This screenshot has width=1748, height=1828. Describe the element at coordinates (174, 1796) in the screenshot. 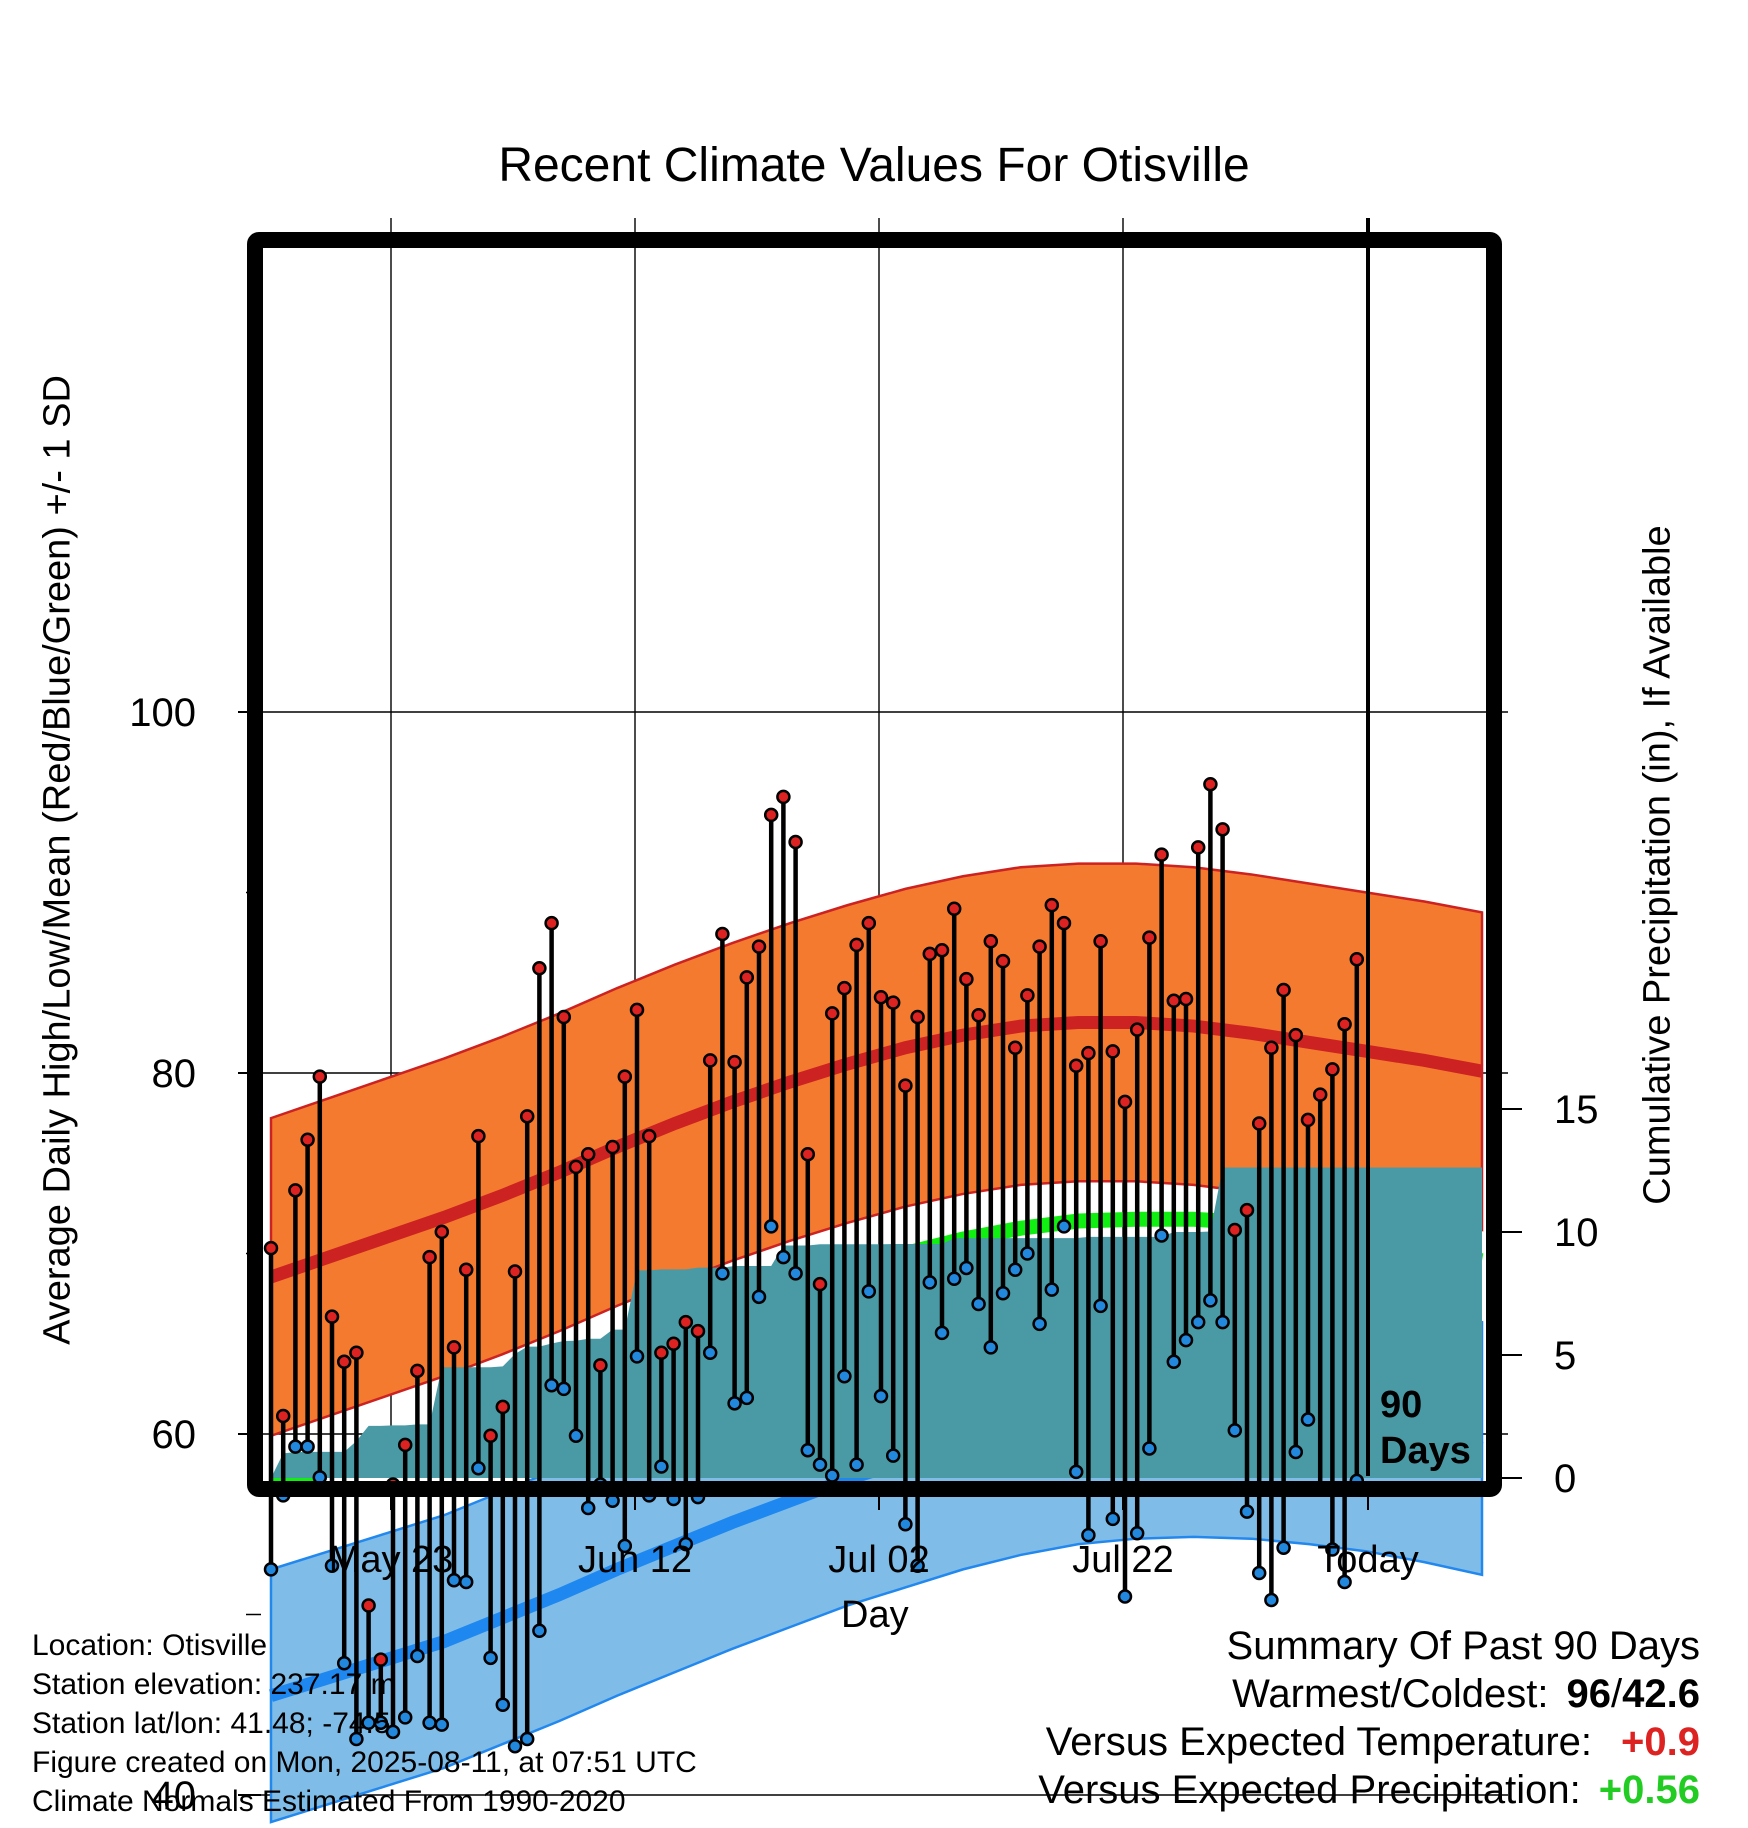

I see `y-tick-label: 40` at that location.